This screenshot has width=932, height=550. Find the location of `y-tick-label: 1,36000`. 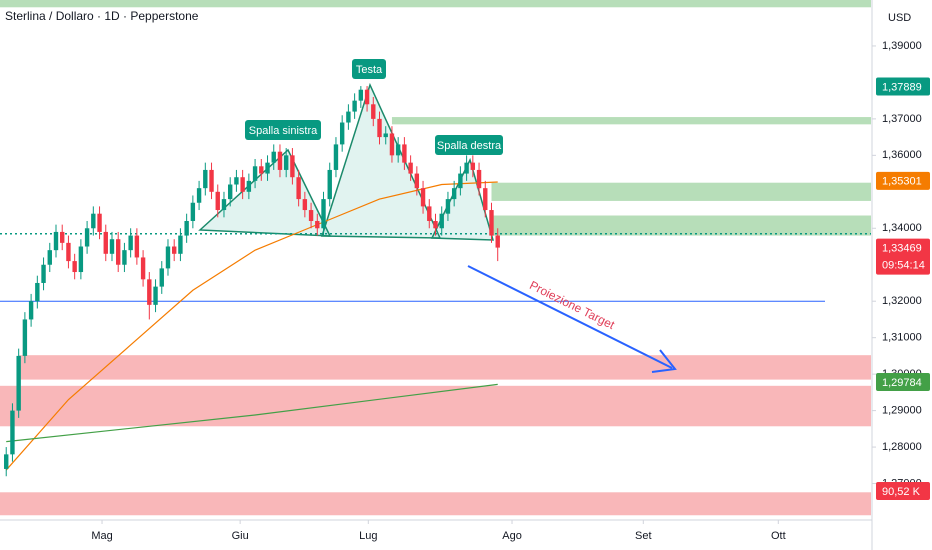

y-tick-label: 1,36000 is located at coordinates (902, 155).